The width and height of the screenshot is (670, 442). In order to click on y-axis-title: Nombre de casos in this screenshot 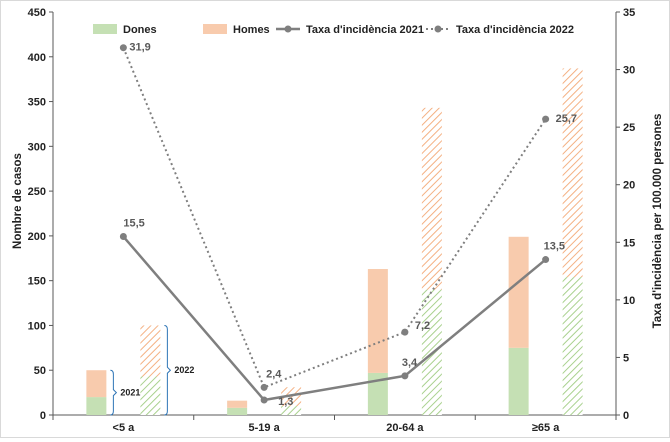, I will do `click(18, 201)`.